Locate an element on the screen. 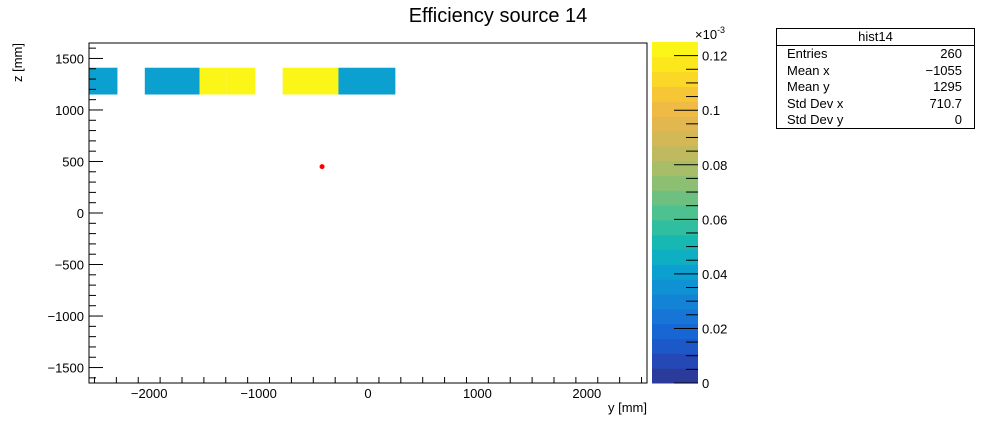 Image resolution: width=996 pixels, height=427 pixels. stats-label: Std Dev x is located at coordinates (815, 103).